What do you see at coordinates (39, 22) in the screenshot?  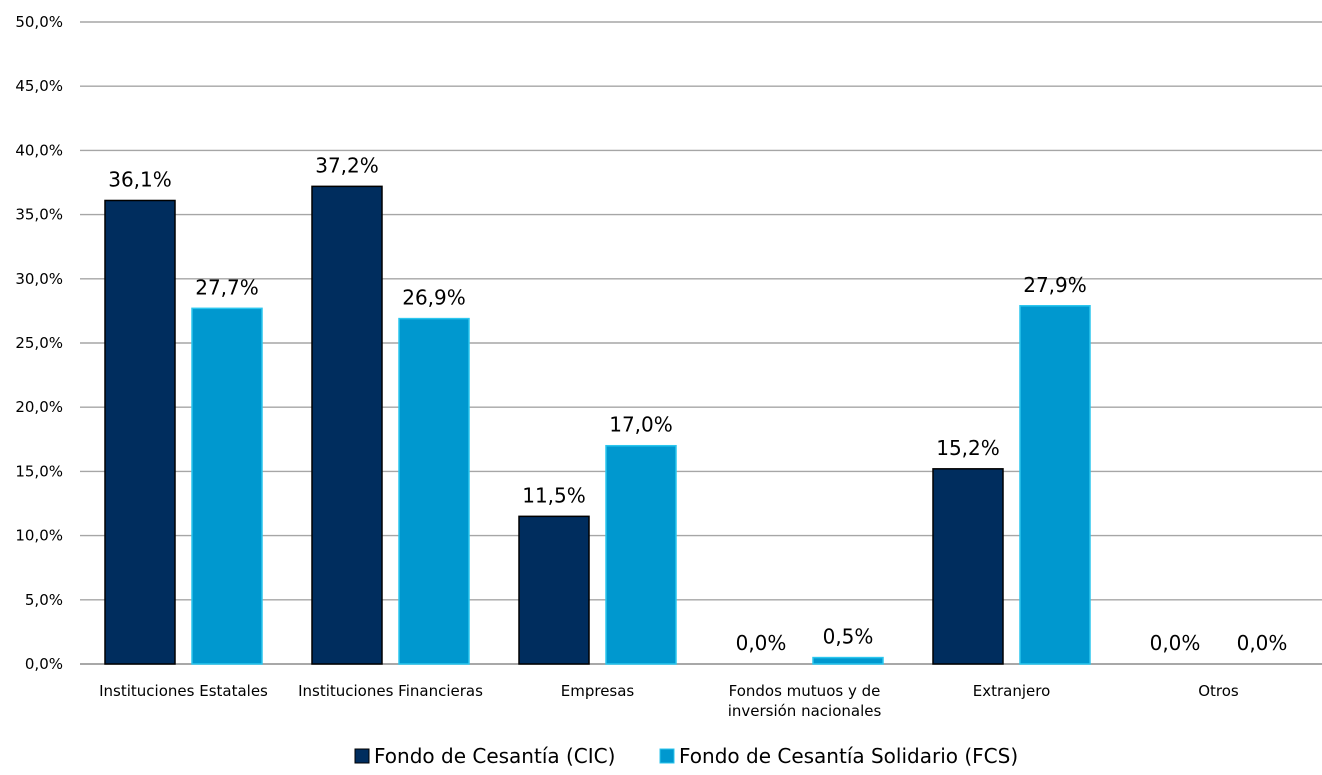 I see `y-tick-label: 50,0%` at bounding box center [39, 22].